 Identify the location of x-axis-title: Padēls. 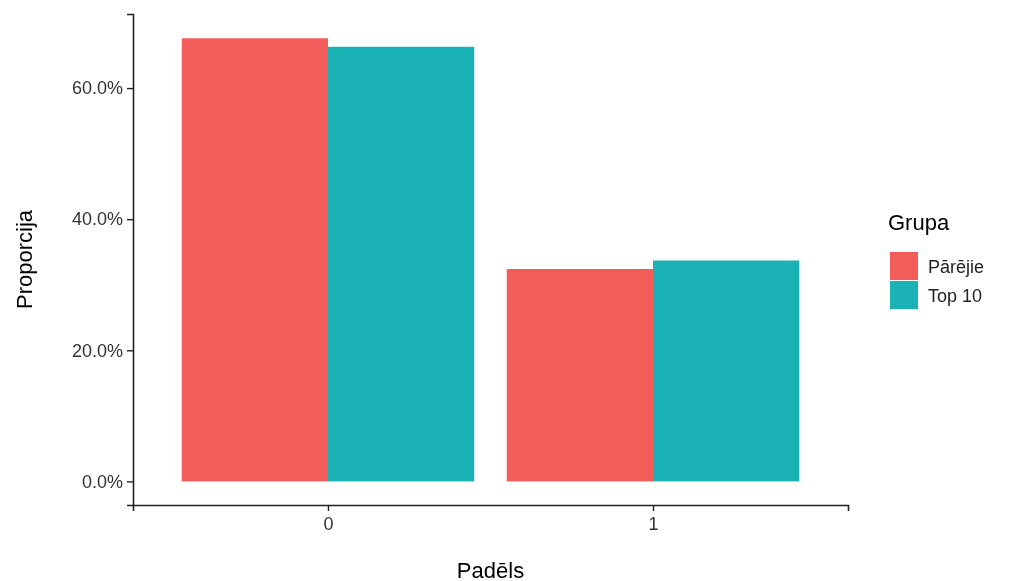
(490, 569).